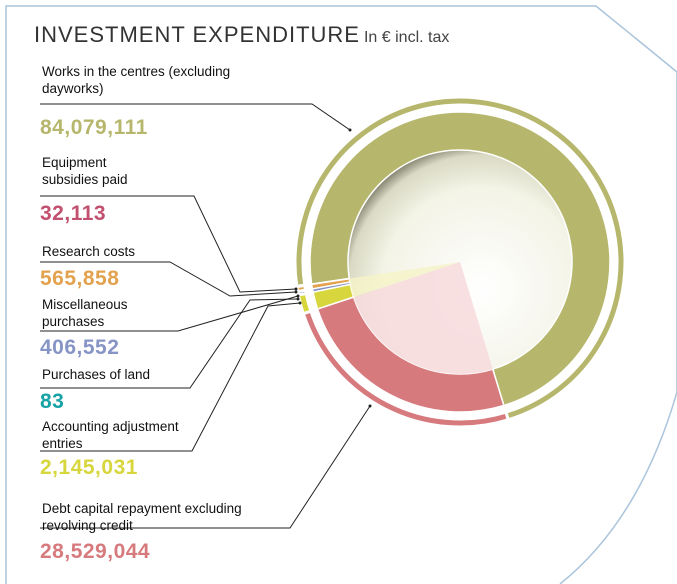  I want to click on chart-subtitle: In € incl. tax, so click(406, 37).